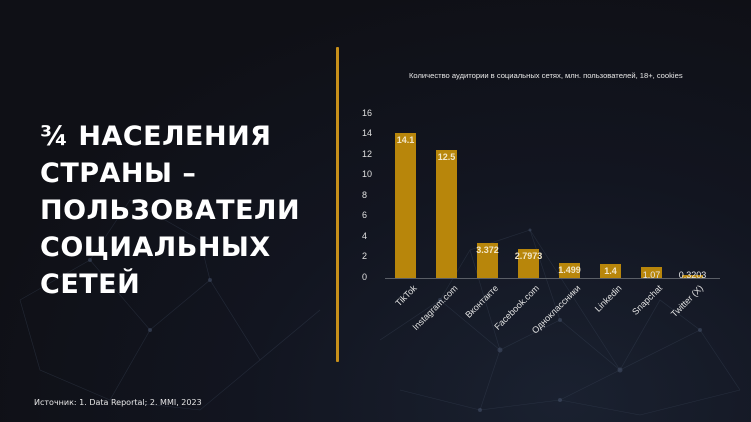  Describe the element at coordinates (687, 301) in the screenshot. I see `x-tick-label: Twitter (X)` at that location.